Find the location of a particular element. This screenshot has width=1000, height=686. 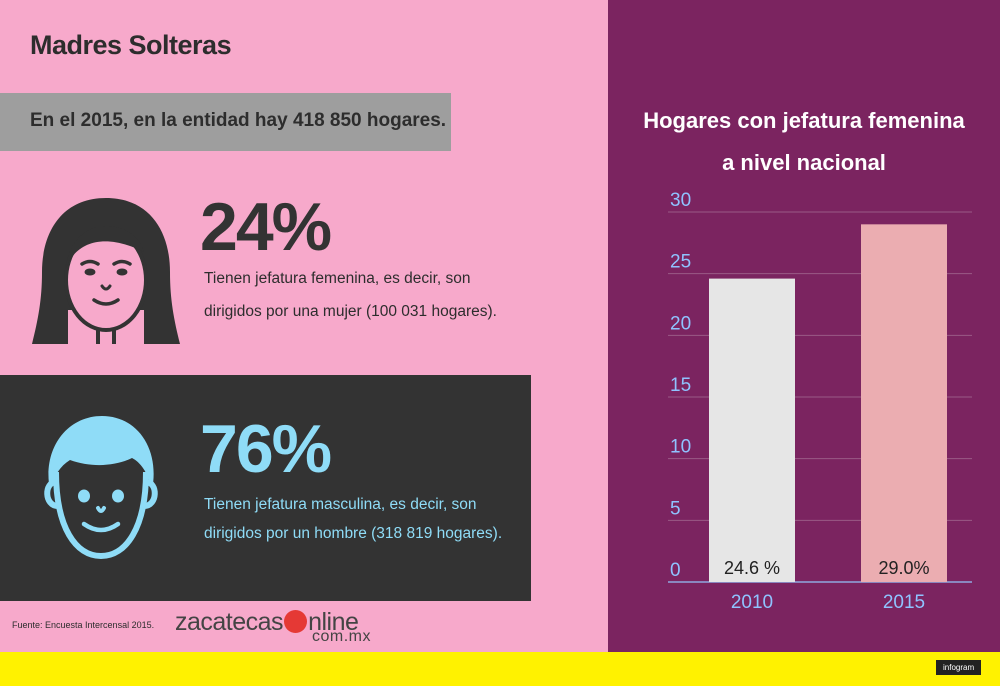

brand-domain: com.mx is located at coordinates (341, 636).